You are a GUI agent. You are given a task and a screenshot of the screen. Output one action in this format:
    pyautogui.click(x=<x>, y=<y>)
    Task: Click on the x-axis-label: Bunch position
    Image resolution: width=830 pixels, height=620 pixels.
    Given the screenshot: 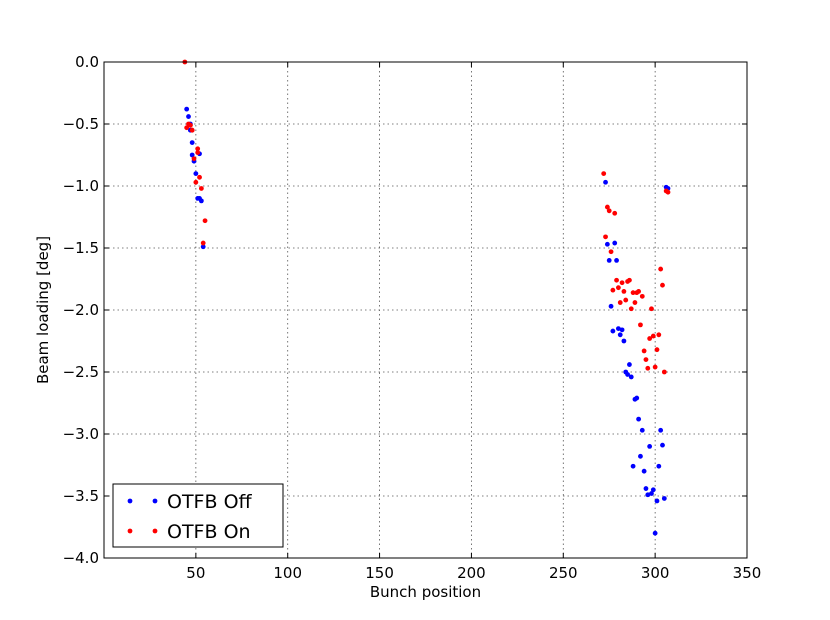 What is the action you would take?
    pyautogui.click(x=425, y=592)
    